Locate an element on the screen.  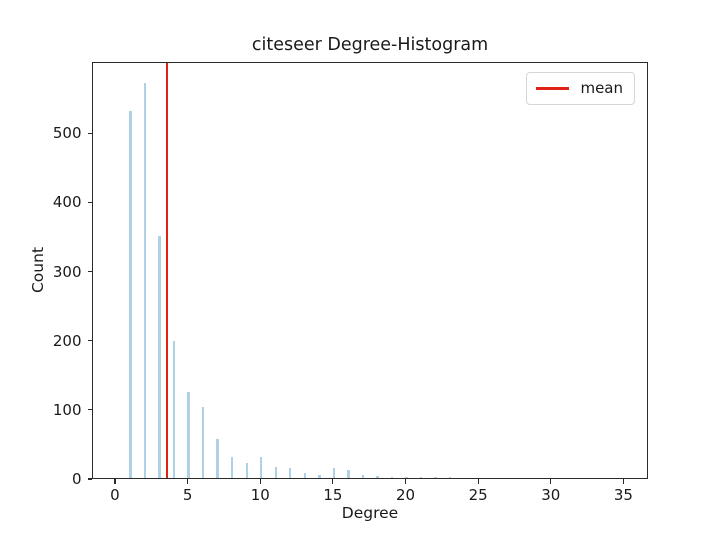
x-tick-label: 35 is located at coordinates (623, 495).